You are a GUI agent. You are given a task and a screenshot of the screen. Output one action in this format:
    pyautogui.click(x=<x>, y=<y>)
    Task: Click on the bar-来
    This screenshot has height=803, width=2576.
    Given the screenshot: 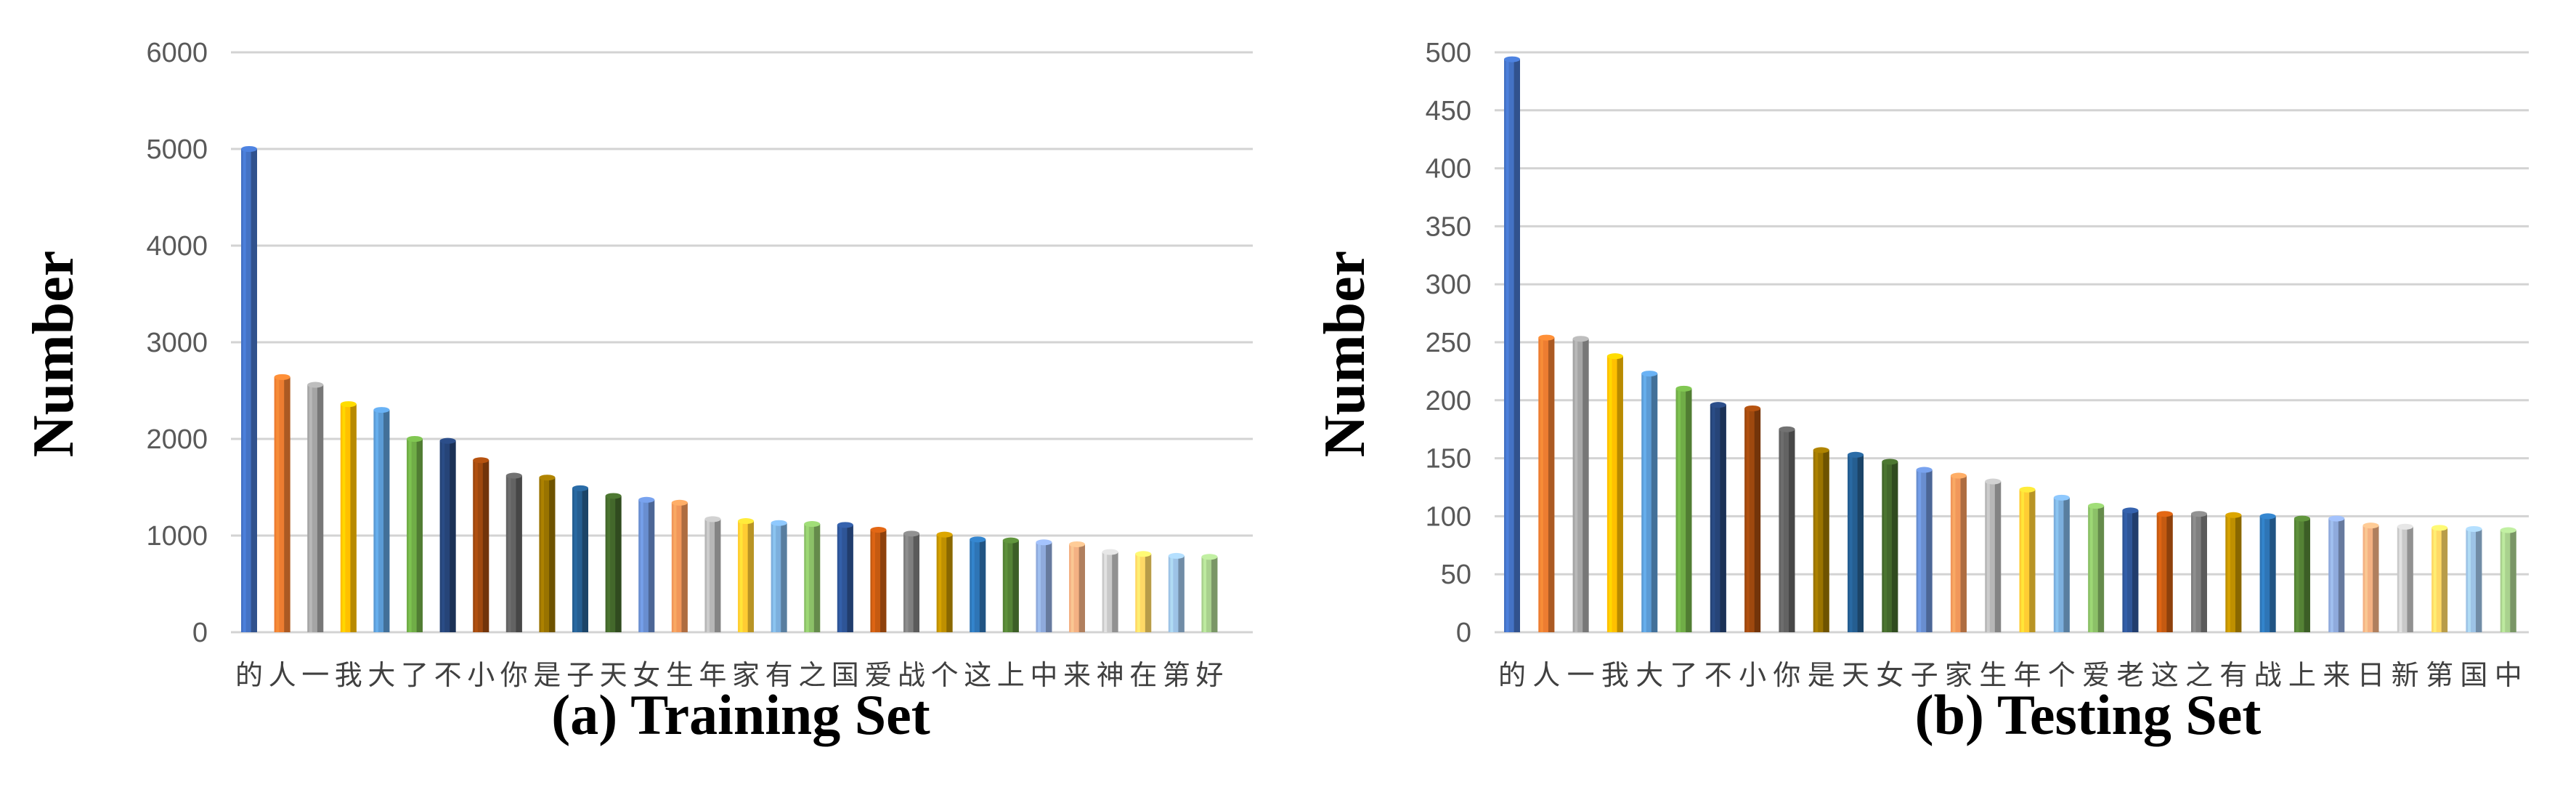 What is the action you would take?
    pyautogui.click(x=1077, y=586)
    